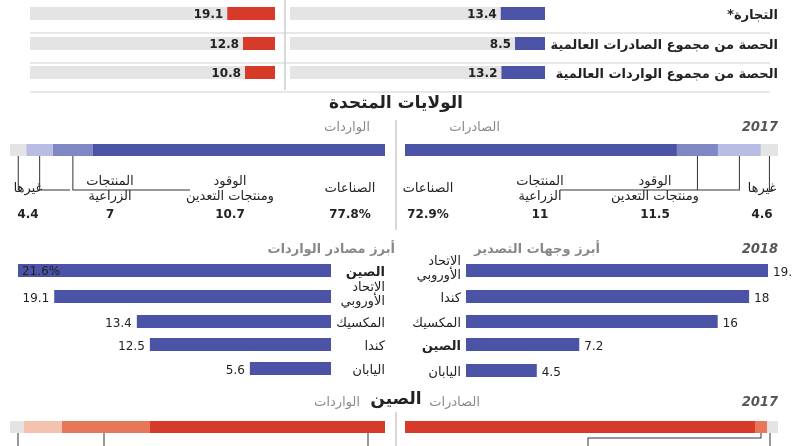 The width and height of the screenshot is (792, 446). What do you see at coordinates (782, 272) in the screenshot?
I see `destination-value: 19.2%` at bounding box center [782, 272].